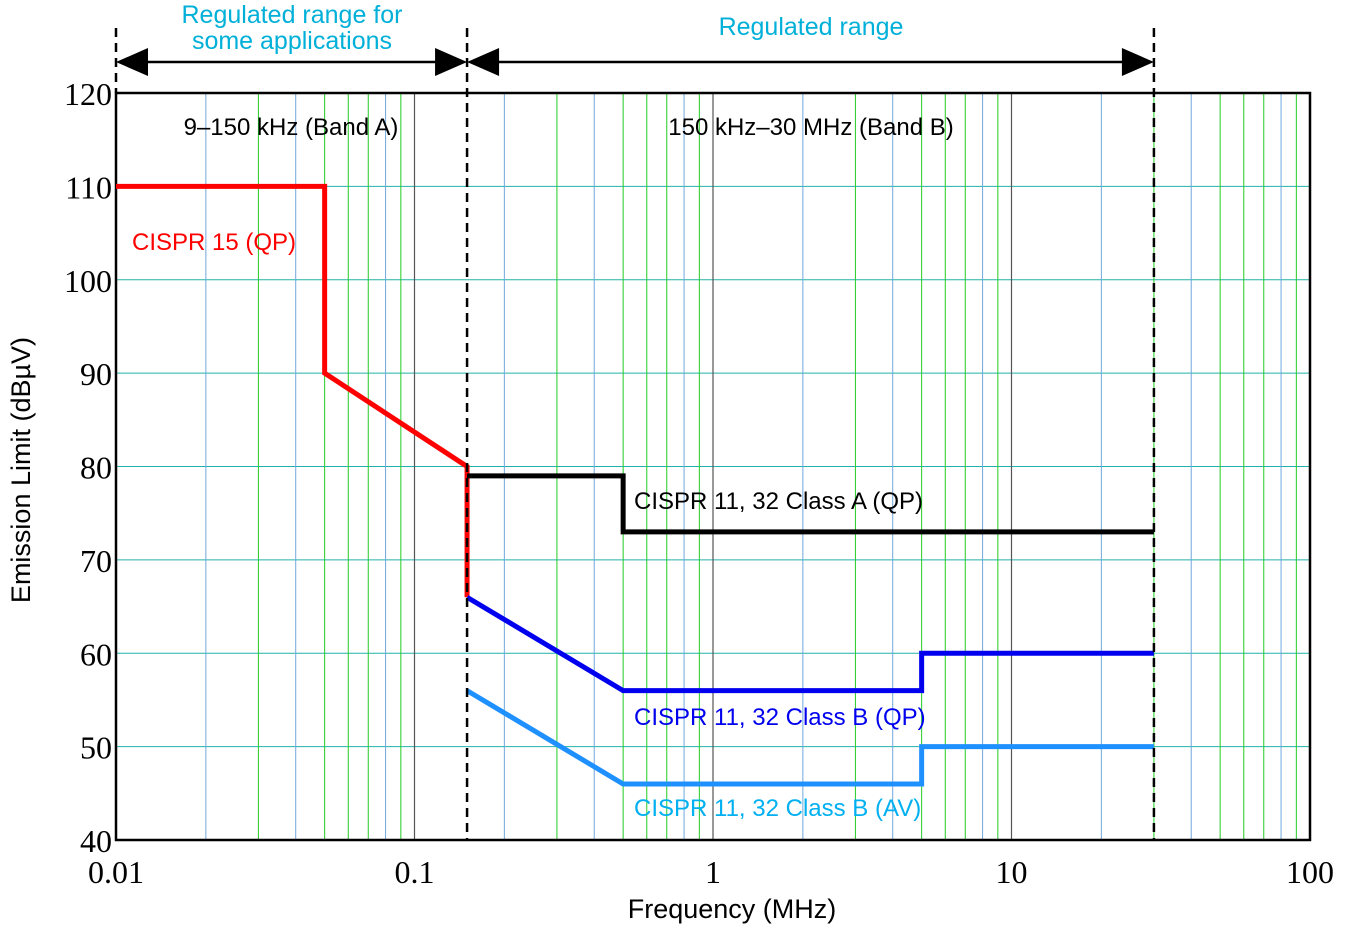 The width and height of the screenshot is (1350, 931). What do you see at coordinates (292, 15) in the screenshot?
I see `range-label-some: Regulated range for` at bounding box center [292, 15].